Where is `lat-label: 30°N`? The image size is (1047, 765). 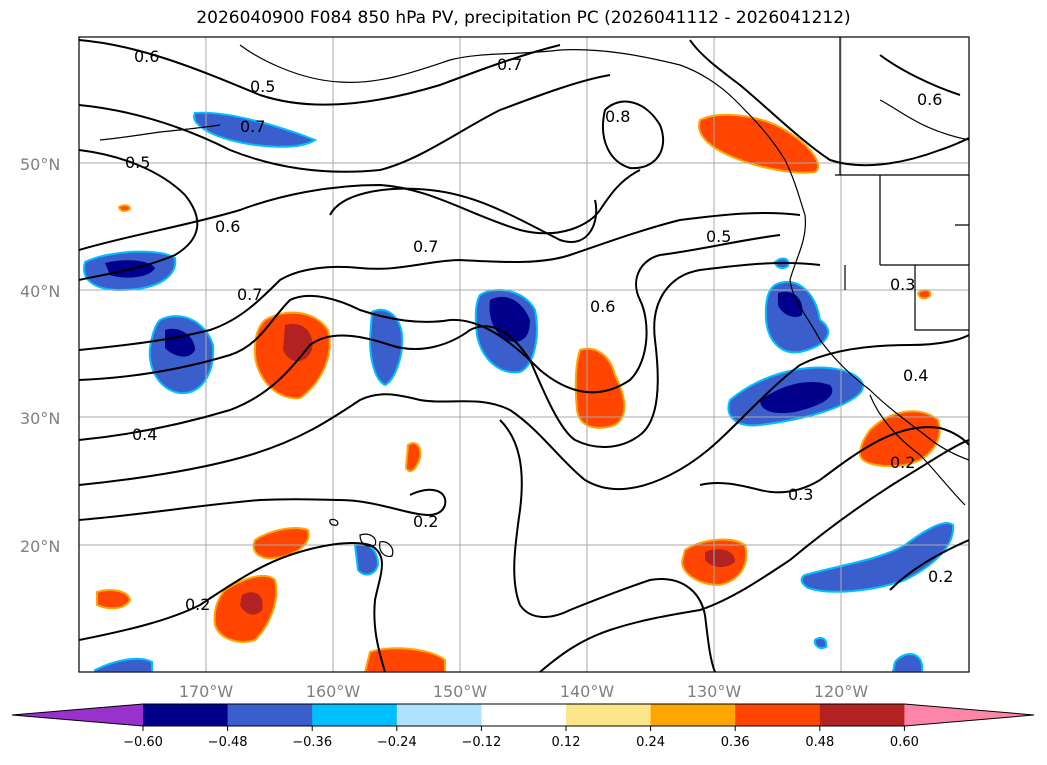
lat-label: 30°N is located at coordinates (40, 418).